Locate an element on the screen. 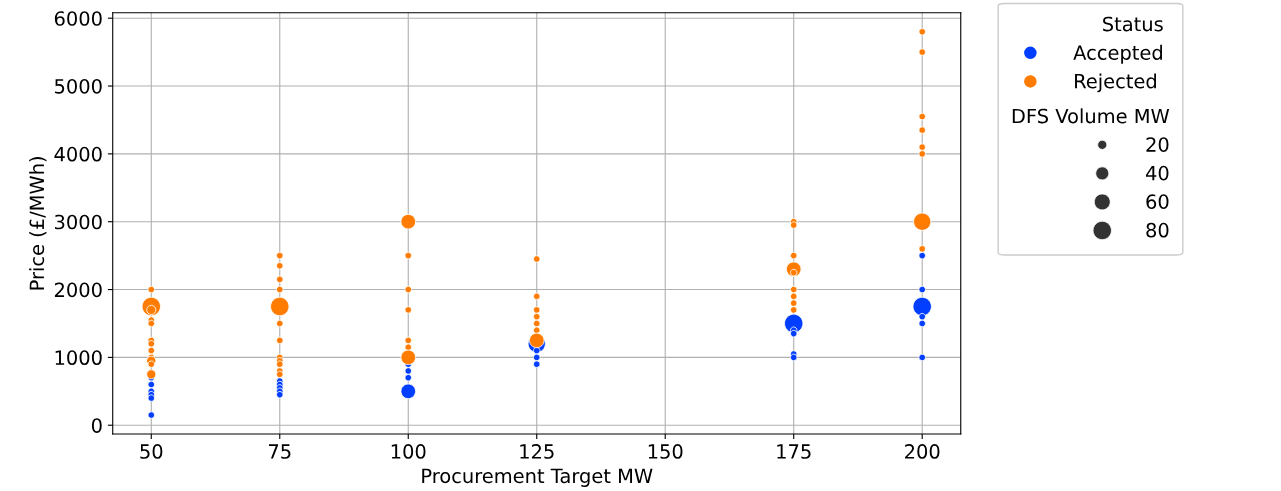 This screenshot has height=491, width=1281. legend-label: 40 is located at coordinates (1157, 173).